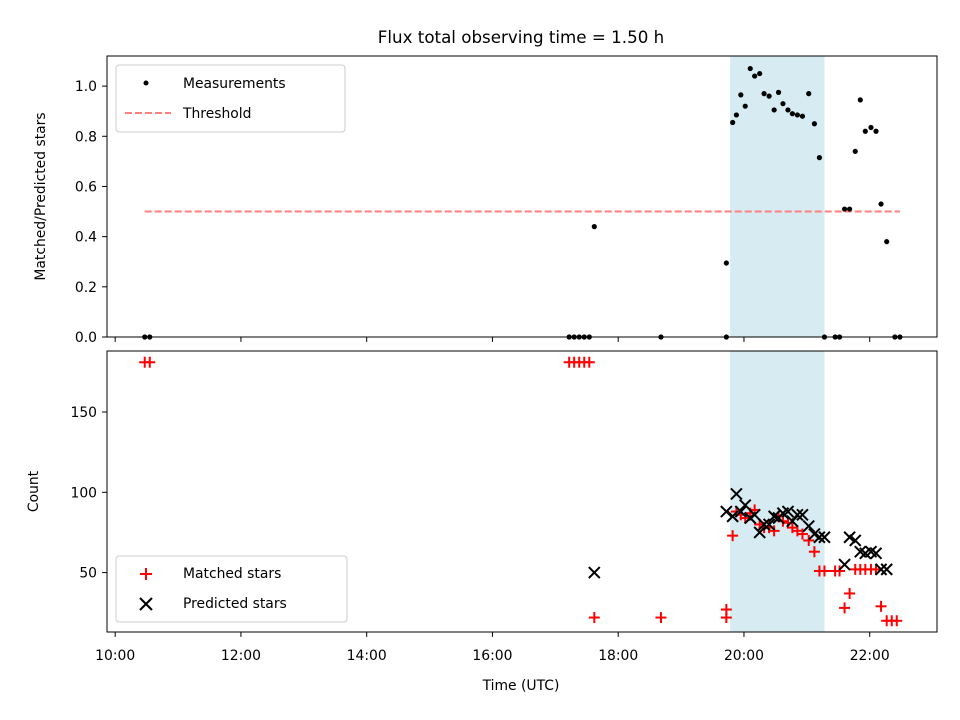 Image resolution: width=960 pixels, height=720 pixels. Describe the element at coordinates (34, 491) in the screenshot. I see `bottom-y-axis-label: Count` at that location.